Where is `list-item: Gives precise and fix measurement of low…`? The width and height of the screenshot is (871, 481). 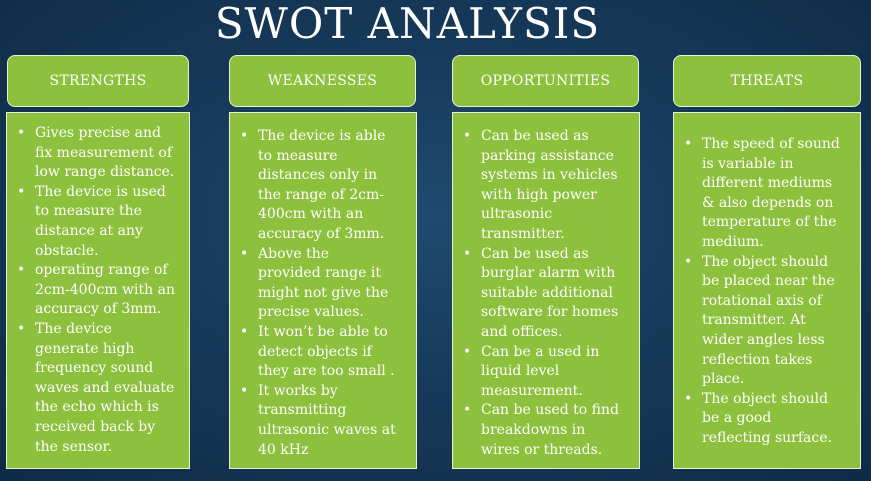 list-item: Gives precise and fix measurement of low… is located at coordinates (98, 153).